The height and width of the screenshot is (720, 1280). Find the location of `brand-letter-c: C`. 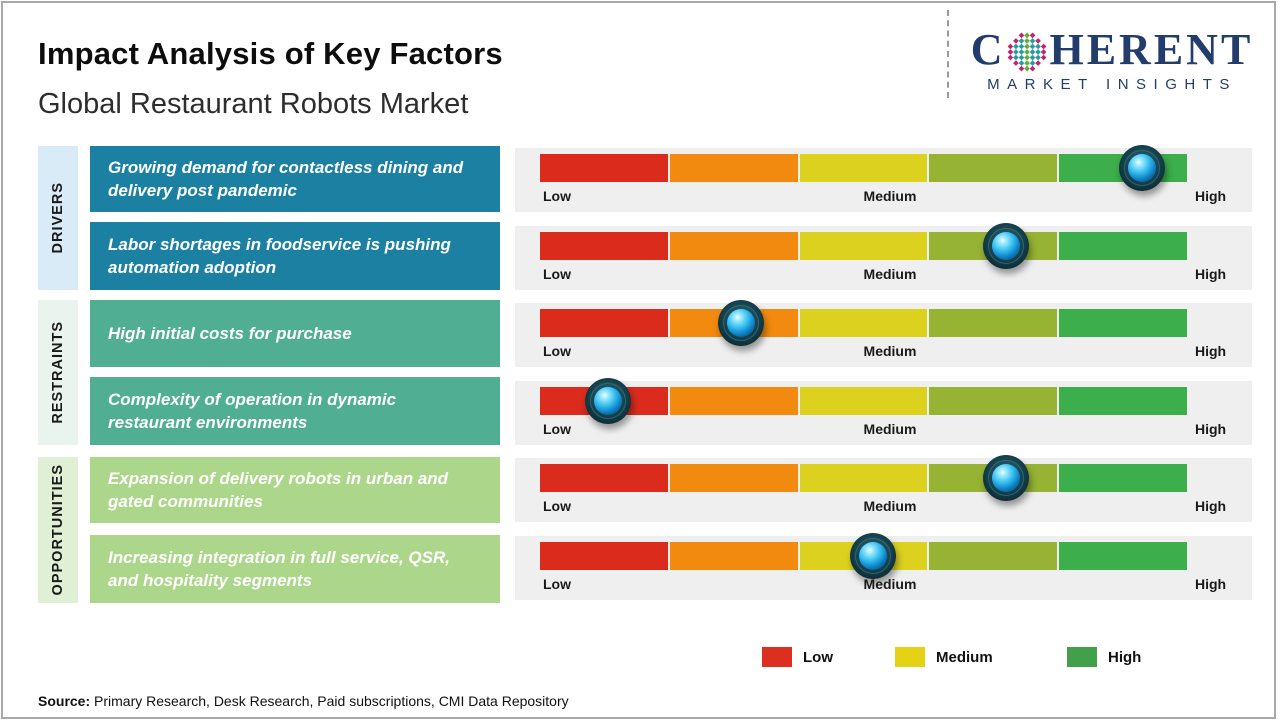

brand-letter-c: C is located at coordinates (988, 49).